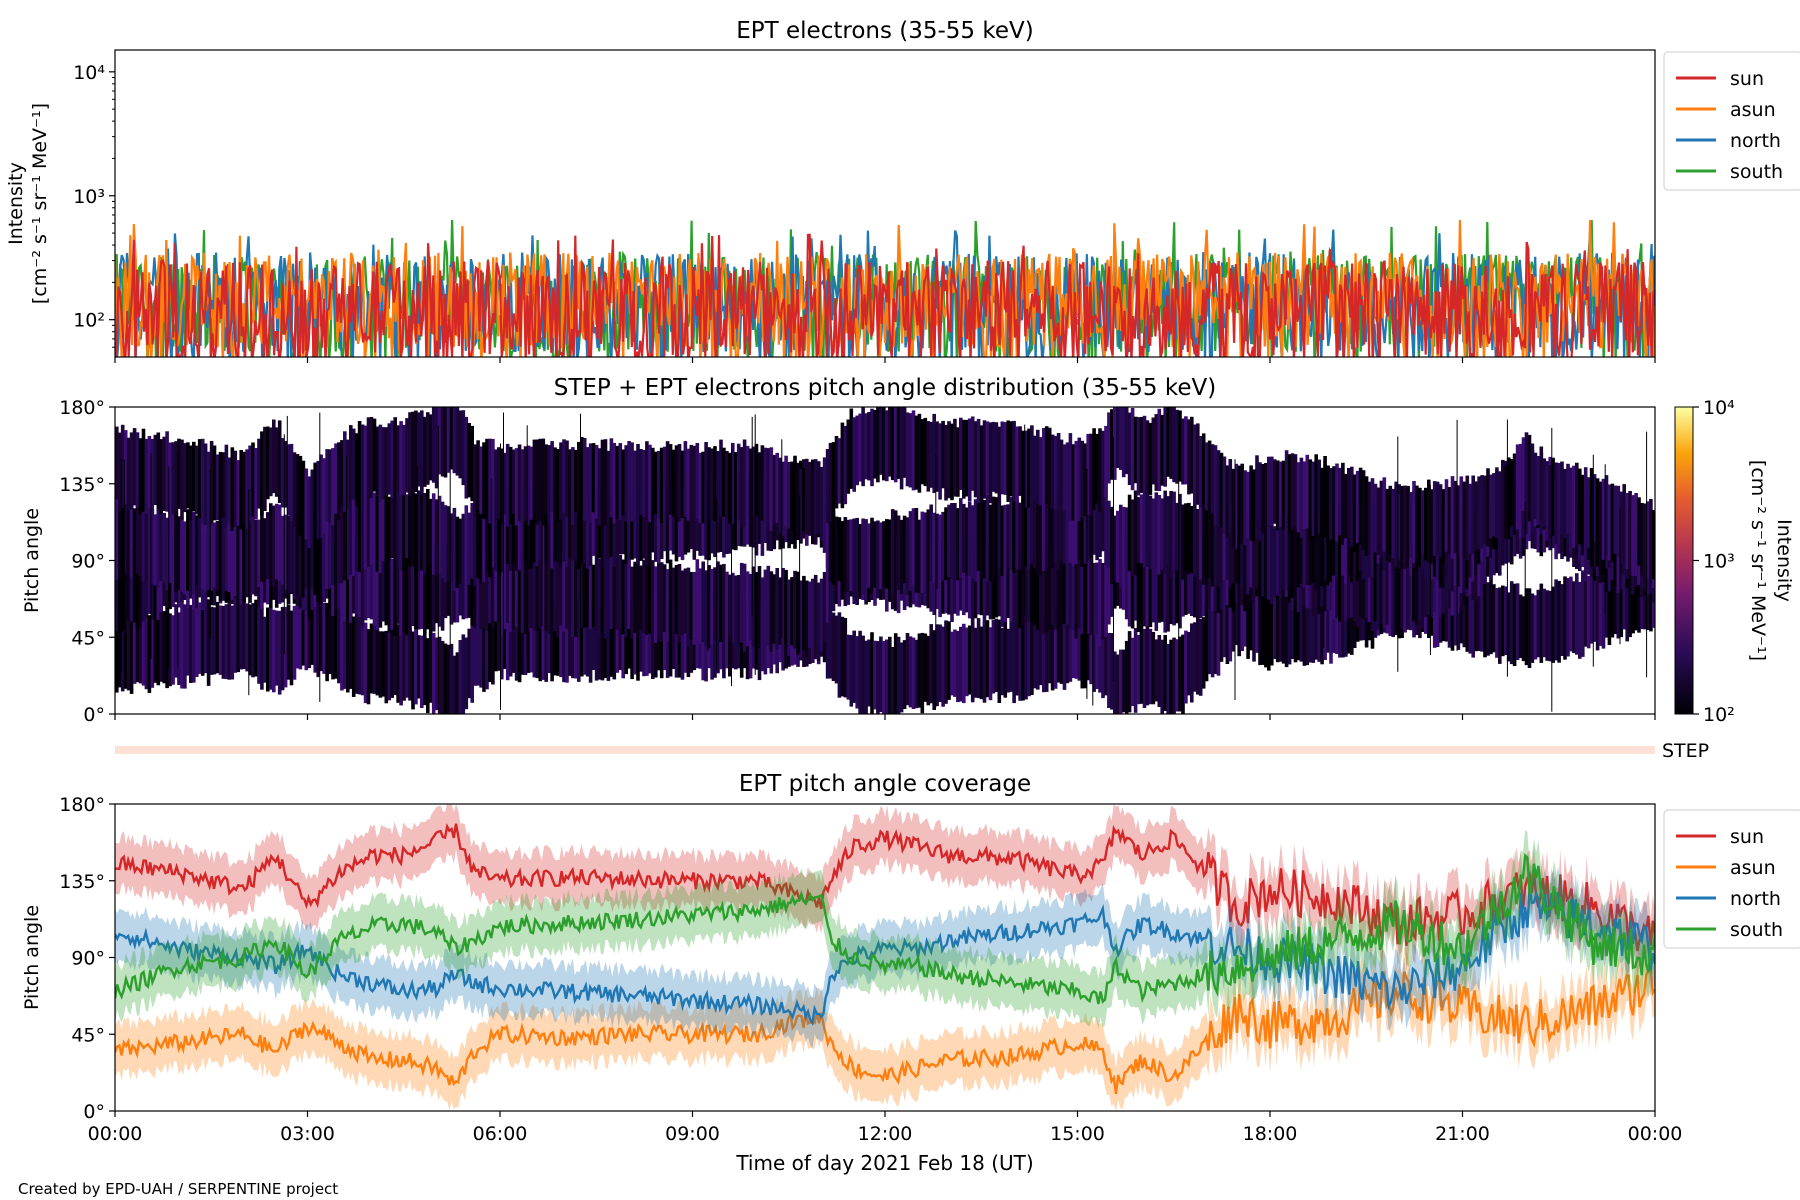 This screenshot has height=1200, width=1800. What do you see at coordinates (885, 295) in the screenshot?
I see `series-line-sun` at bounding box center [885, 295].